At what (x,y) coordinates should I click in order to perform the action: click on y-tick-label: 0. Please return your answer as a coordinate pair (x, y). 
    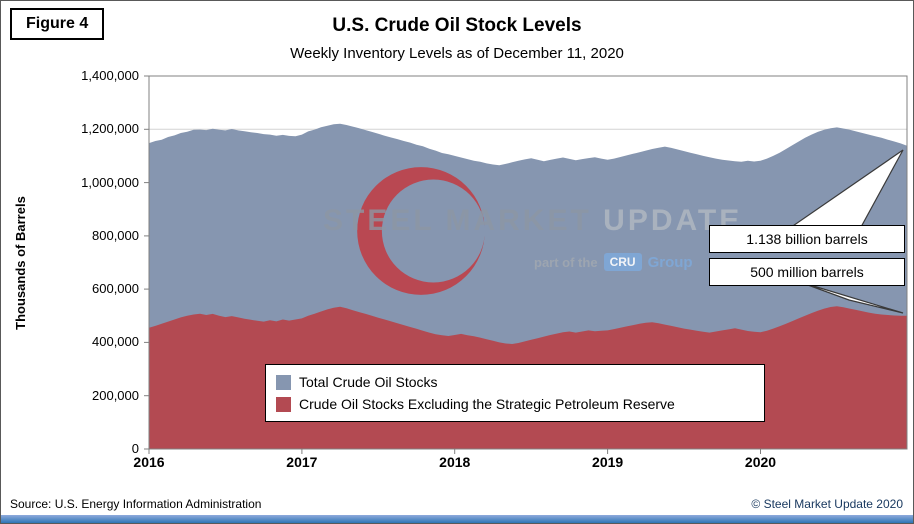
    Looking at the image, I should click on (135, 448).